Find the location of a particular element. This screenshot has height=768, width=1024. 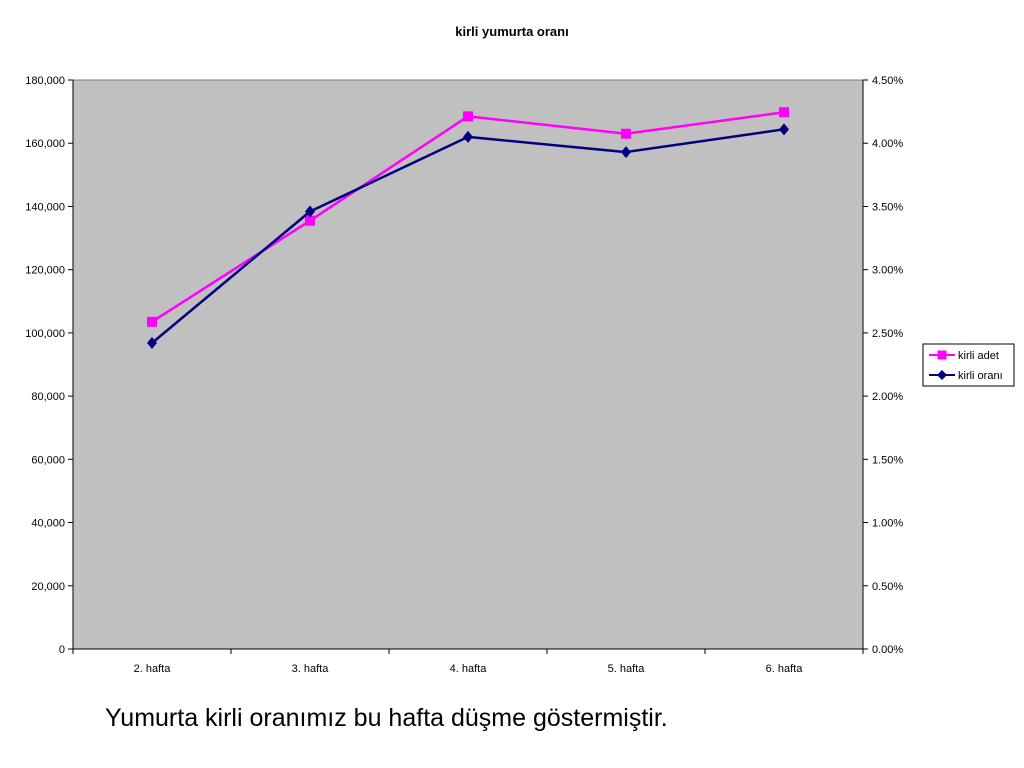

right-axis-tick-label: 1.00% is located at coordinates (887, 524).